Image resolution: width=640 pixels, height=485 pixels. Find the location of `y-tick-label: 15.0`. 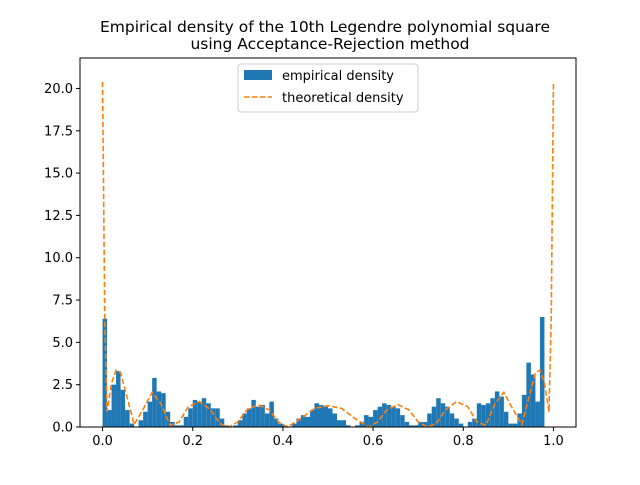

y-tick-label: 15.0 is located at coordinates (58, 174).